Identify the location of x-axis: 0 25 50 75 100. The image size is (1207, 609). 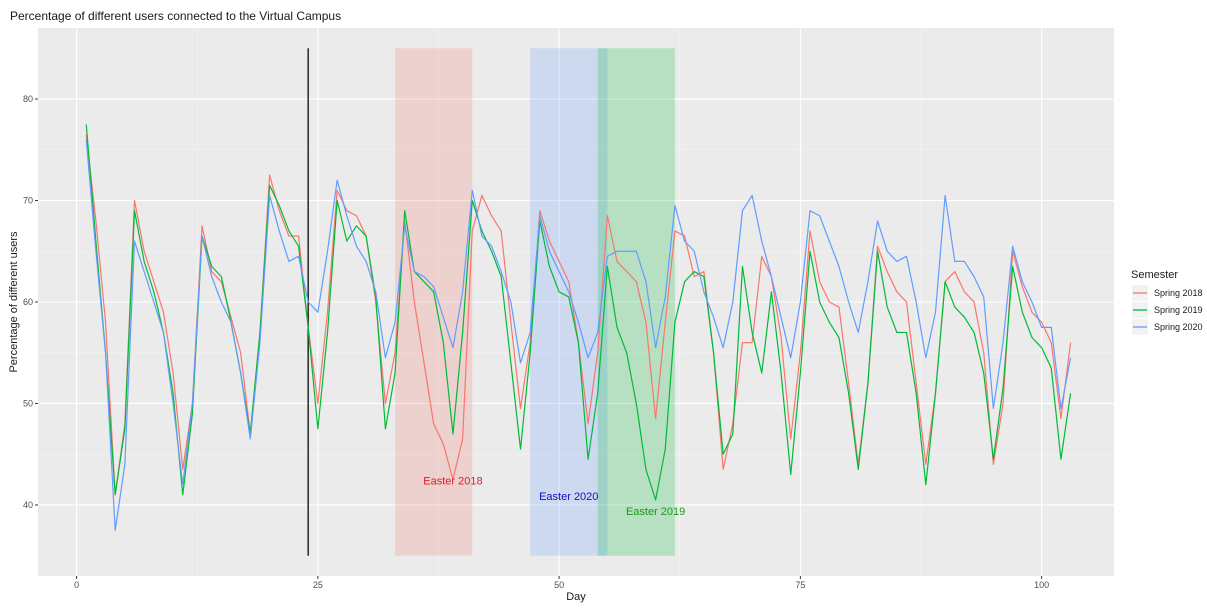
(561, 583).